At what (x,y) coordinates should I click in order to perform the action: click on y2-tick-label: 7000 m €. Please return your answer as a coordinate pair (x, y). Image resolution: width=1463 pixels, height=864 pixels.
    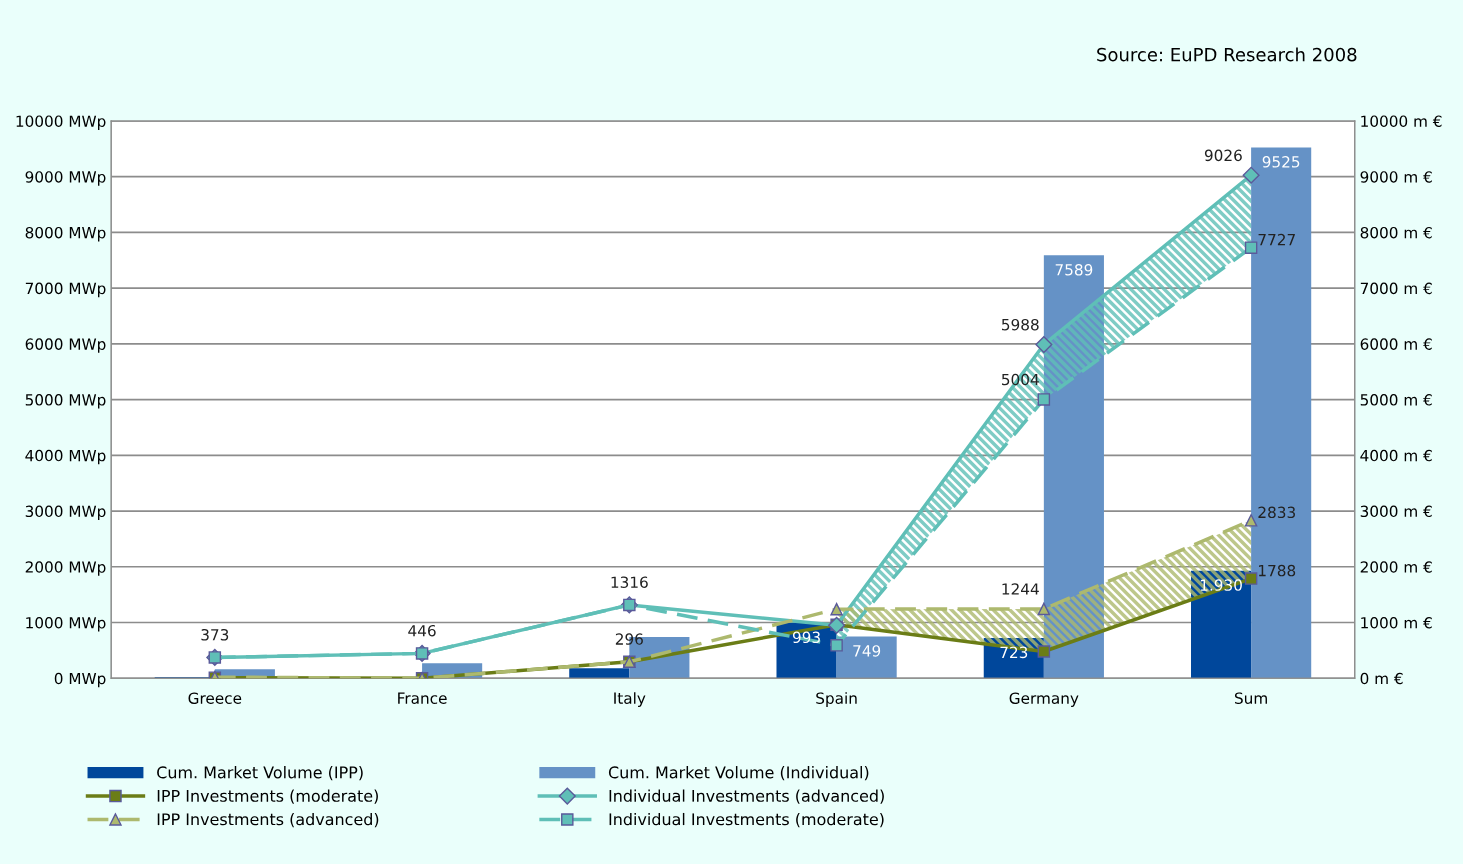
    Looking at the image, I should click on (1396, 288).